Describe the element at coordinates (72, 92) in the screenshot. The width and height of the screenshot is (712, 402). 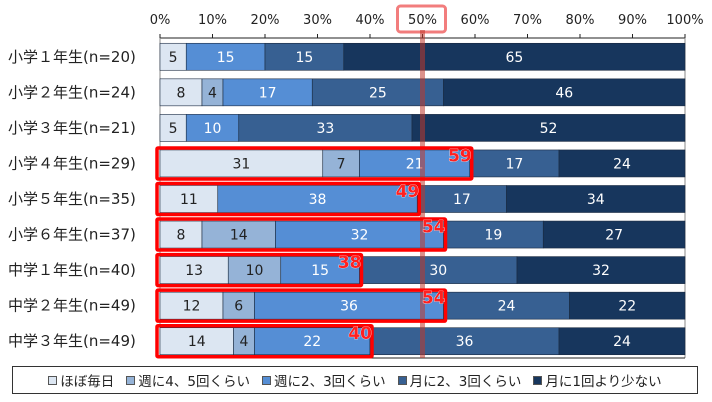
I see `row-label: 小学２年生(n=24)` at that location.